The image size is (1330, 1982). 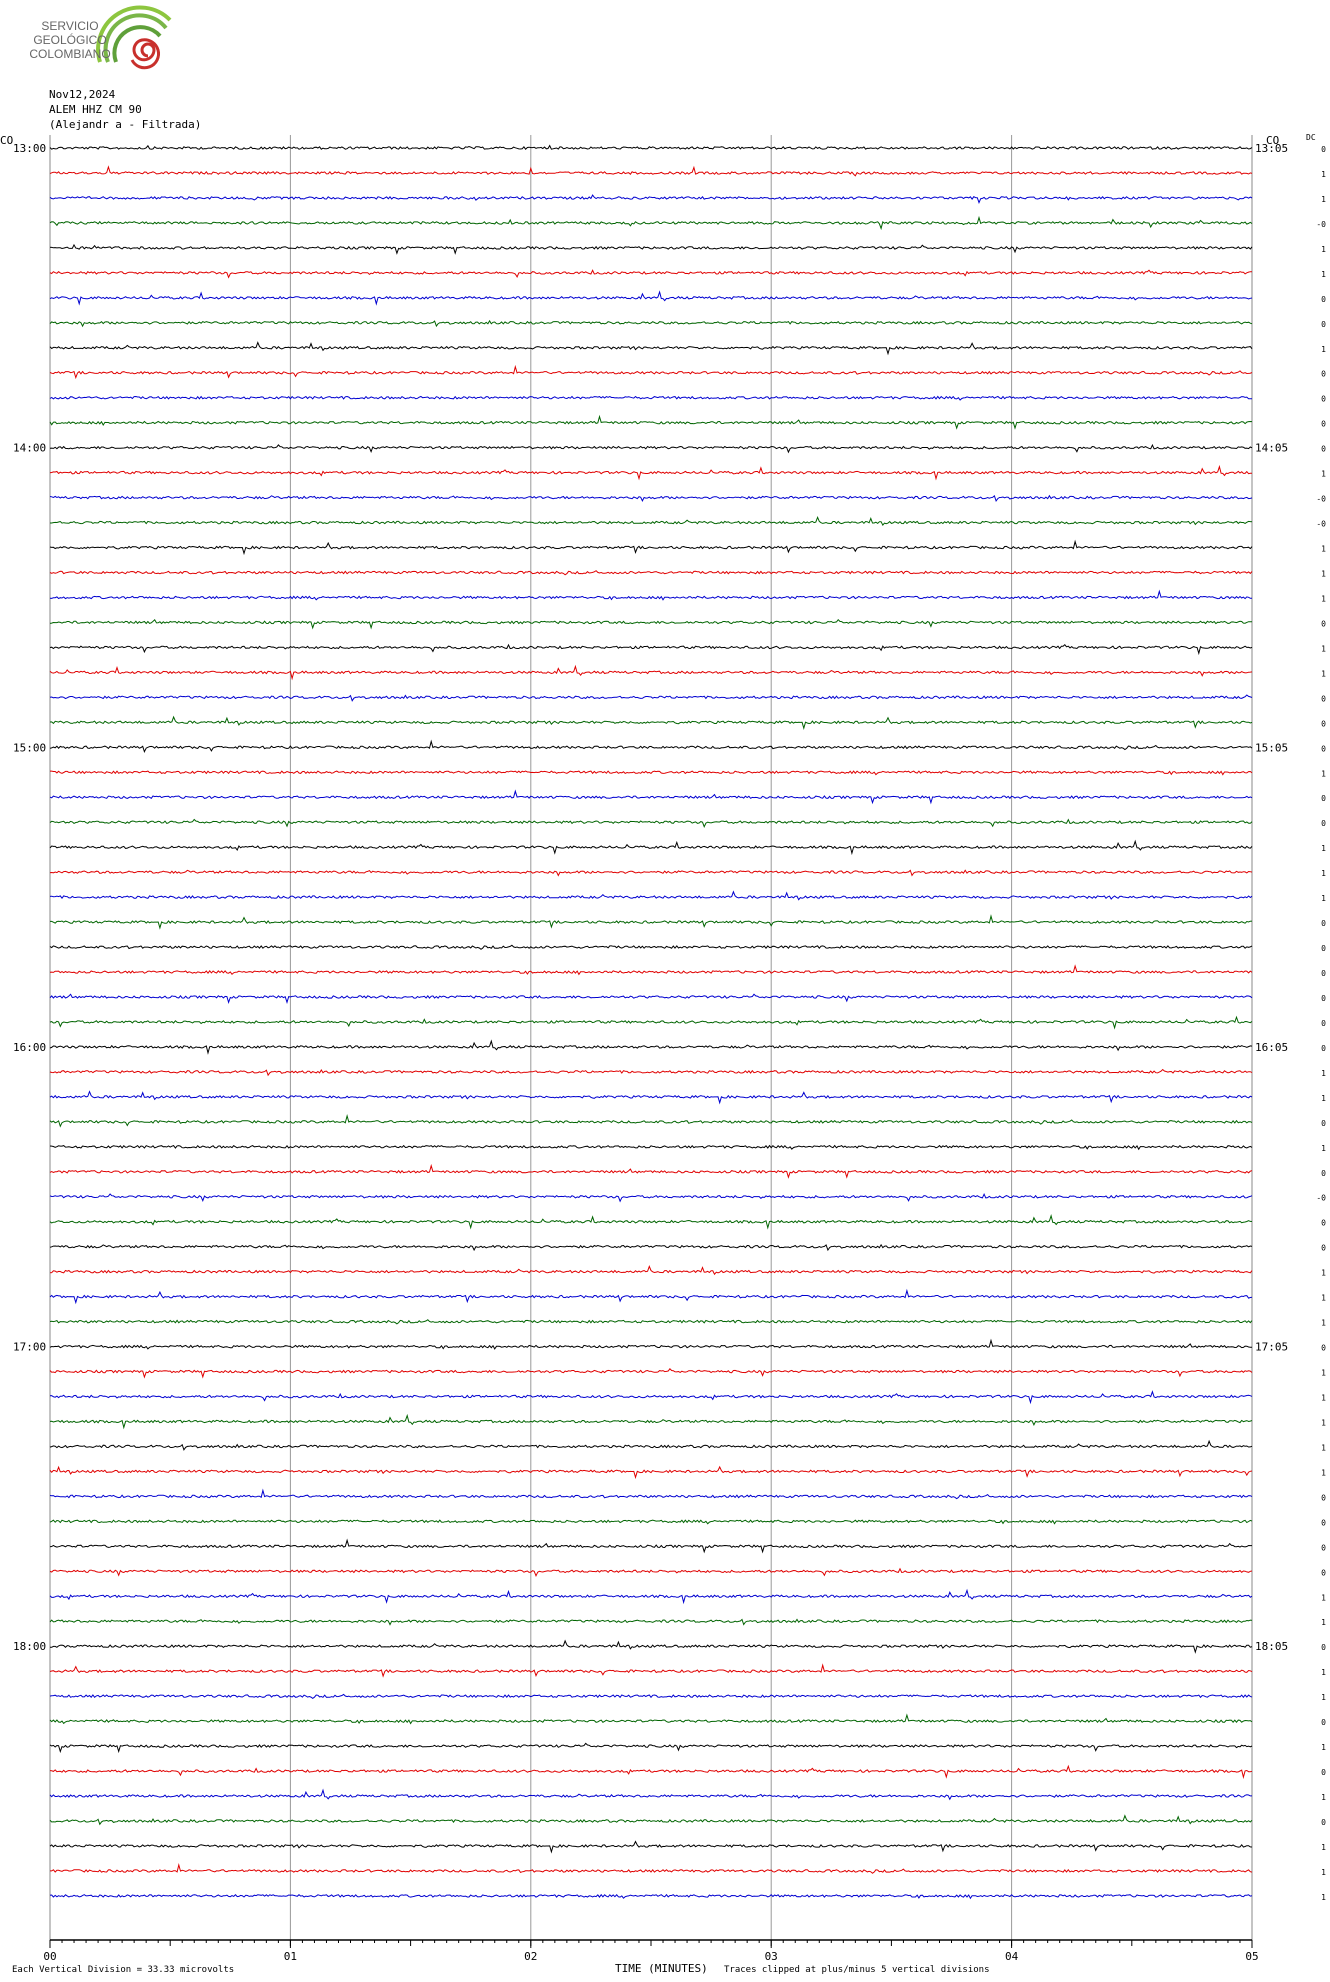 What do you see at coordinates (49, 1956) in the screenshot?
I see `x-tick-label: 00` at bounding box center [49, 1956].